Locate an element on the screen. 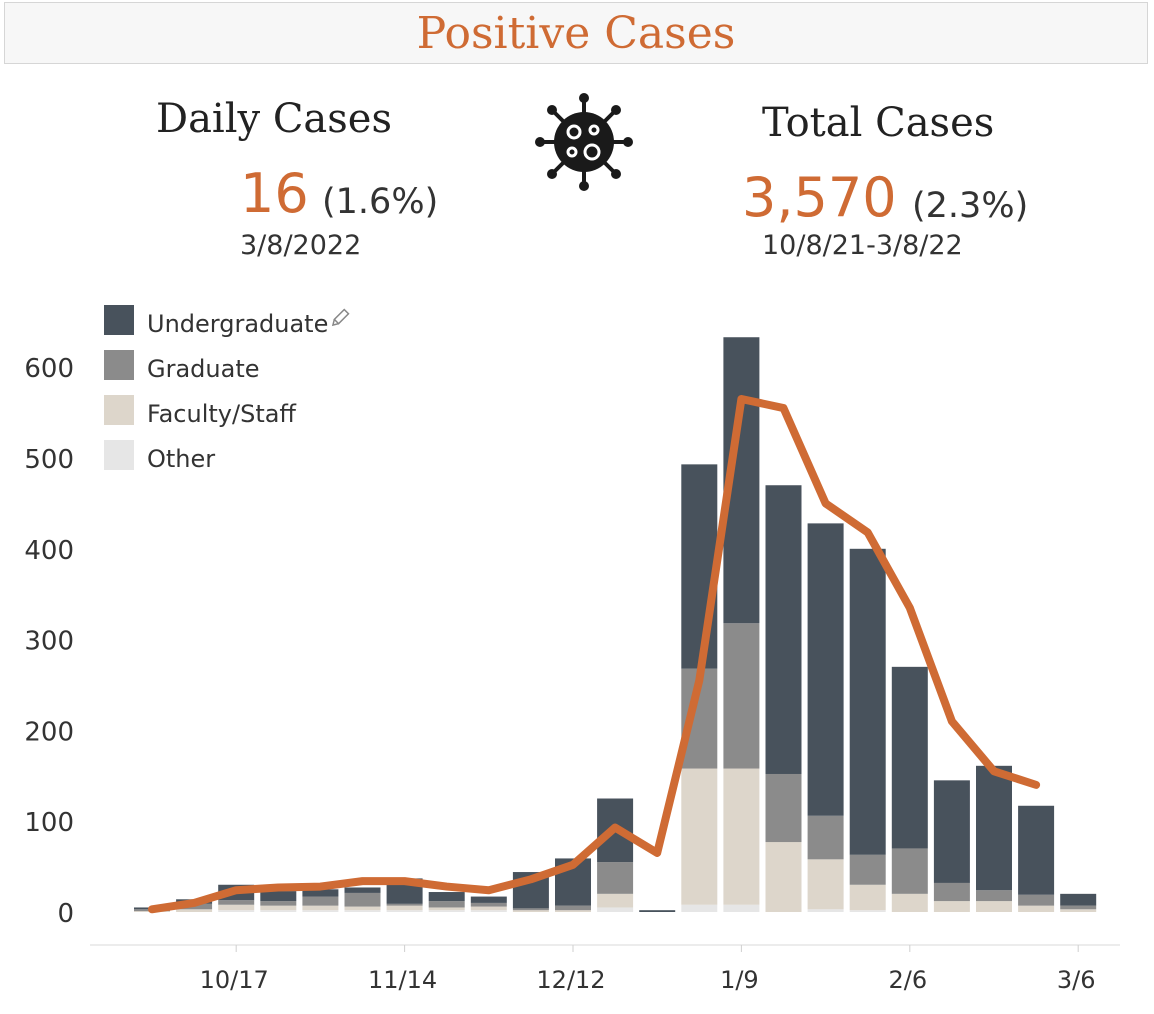 This screenshot has height=1014, width=1154. y-tick-label: 0 is located at coordinates (65, 914).